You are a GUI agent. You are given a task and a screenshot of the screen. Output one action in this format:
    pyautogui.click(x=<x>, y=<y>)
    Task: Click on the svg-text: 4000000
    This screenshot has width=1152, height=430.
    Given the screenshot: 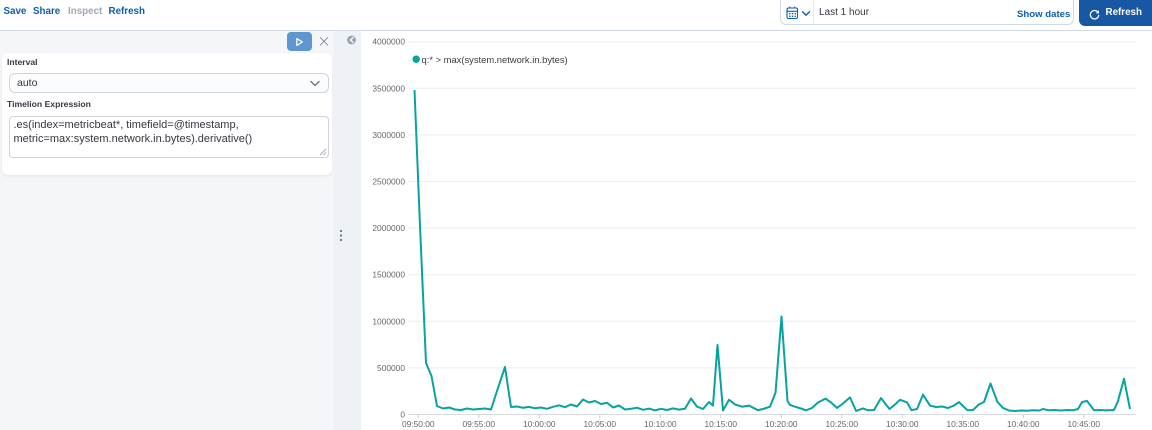 What is the action you would take?
    pyautogui.click(x=388, y=42)
    